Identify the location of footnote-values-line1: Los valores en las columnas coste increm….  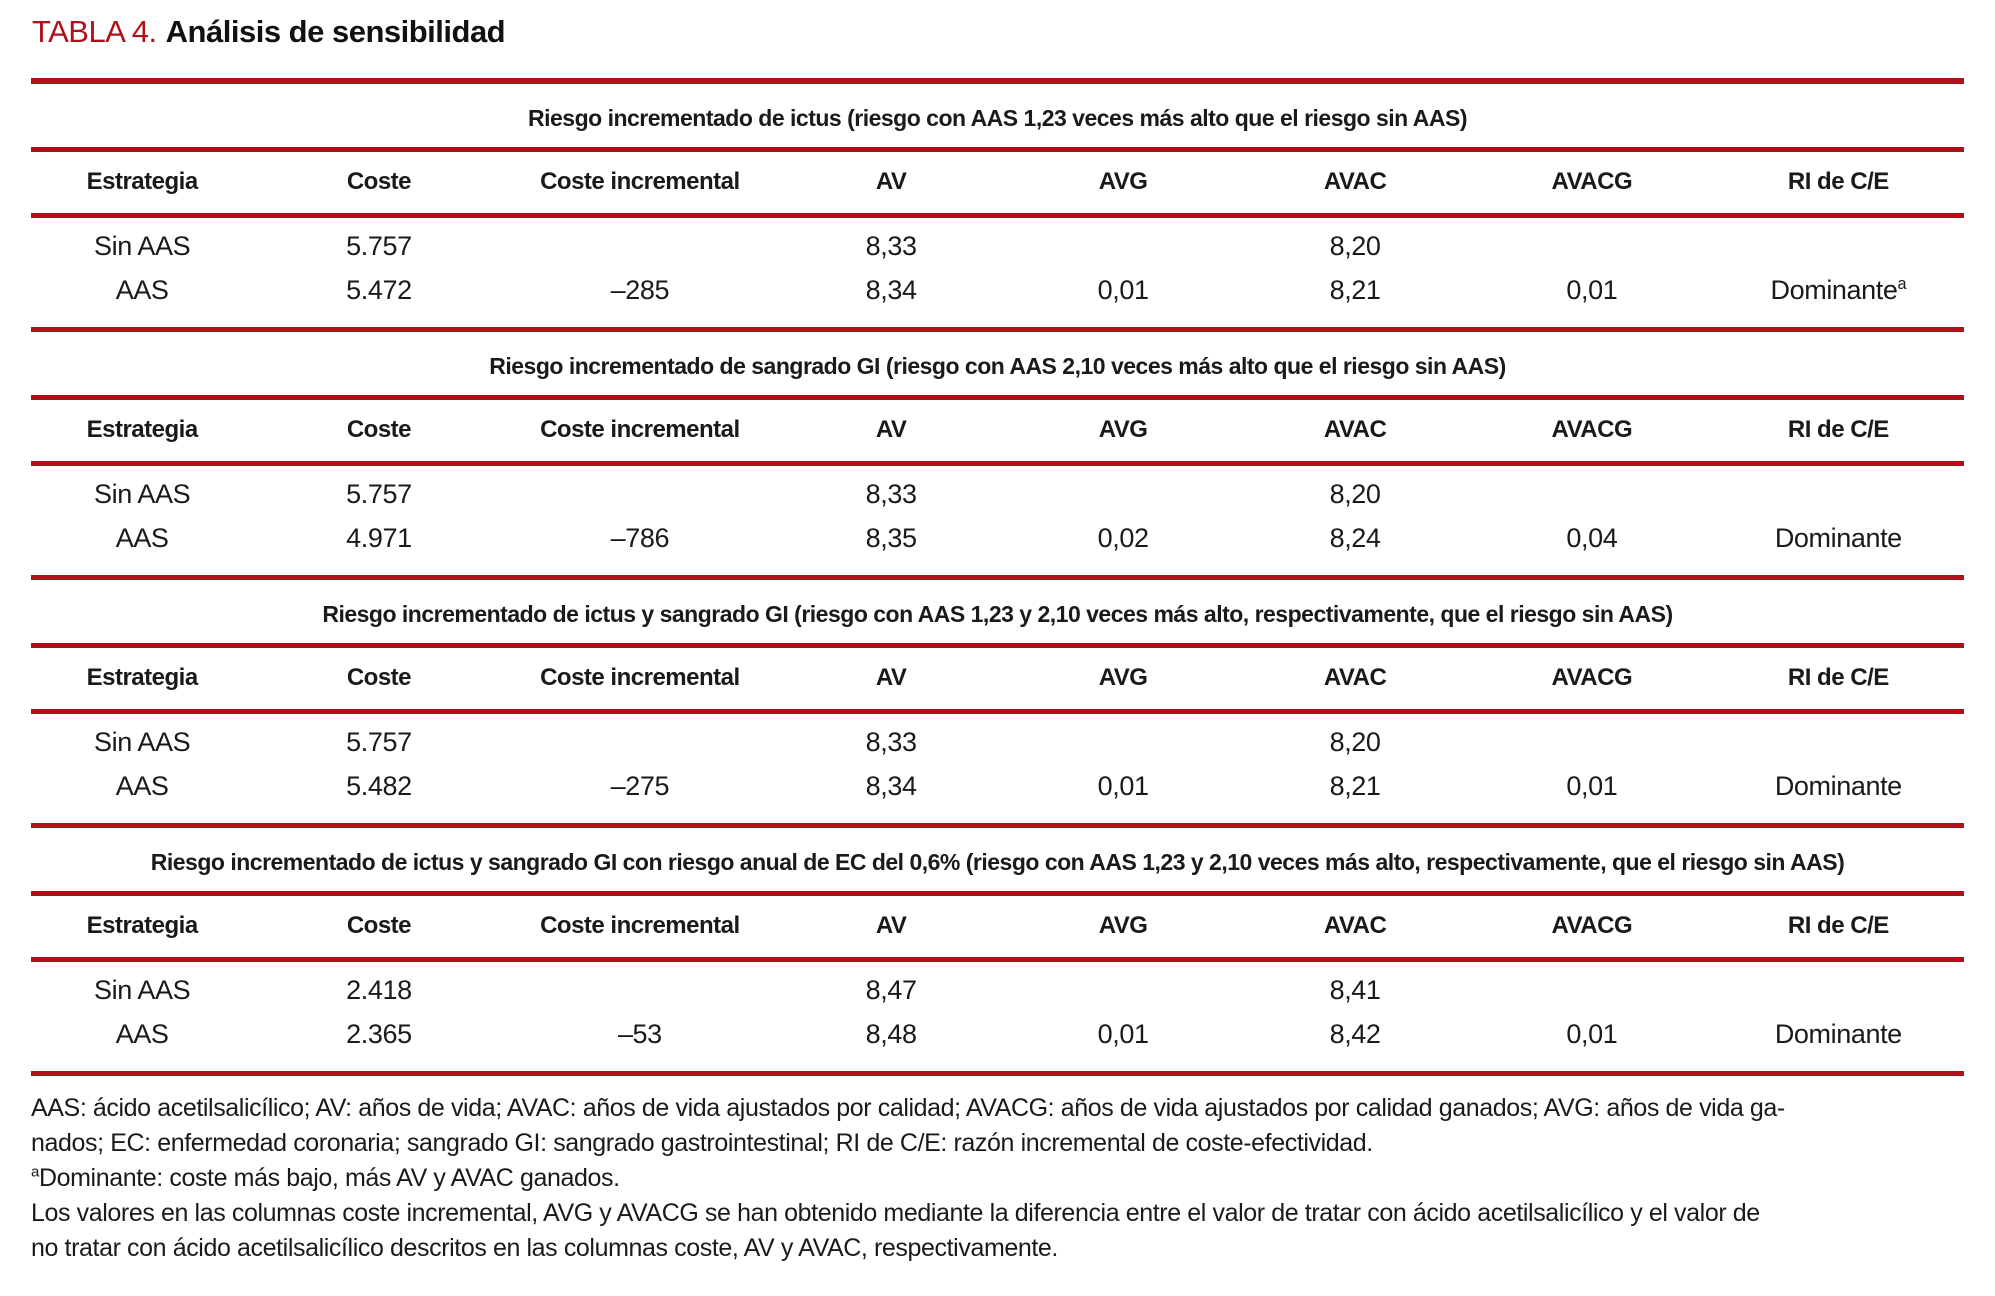
(895, 1213).